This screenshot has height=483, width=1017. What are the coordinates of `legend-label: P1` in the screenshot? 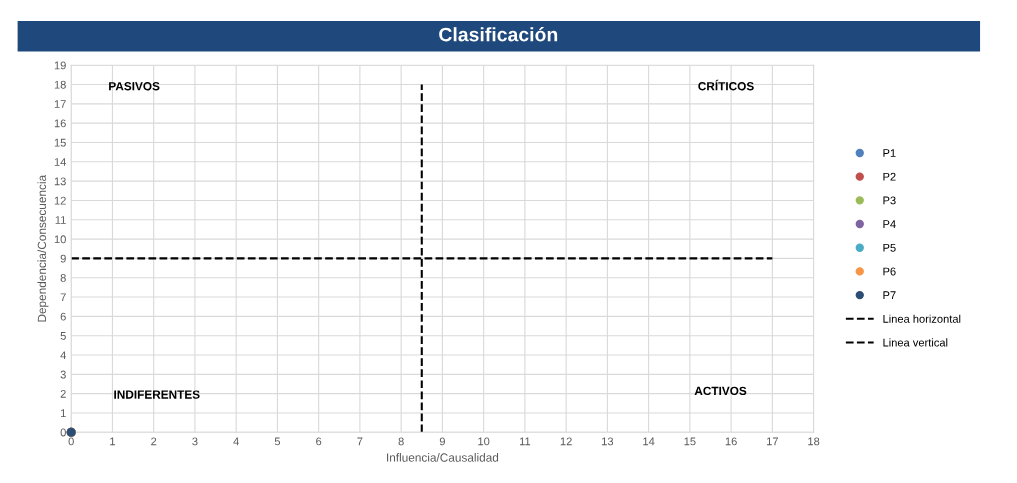 It's located at (889, 153).